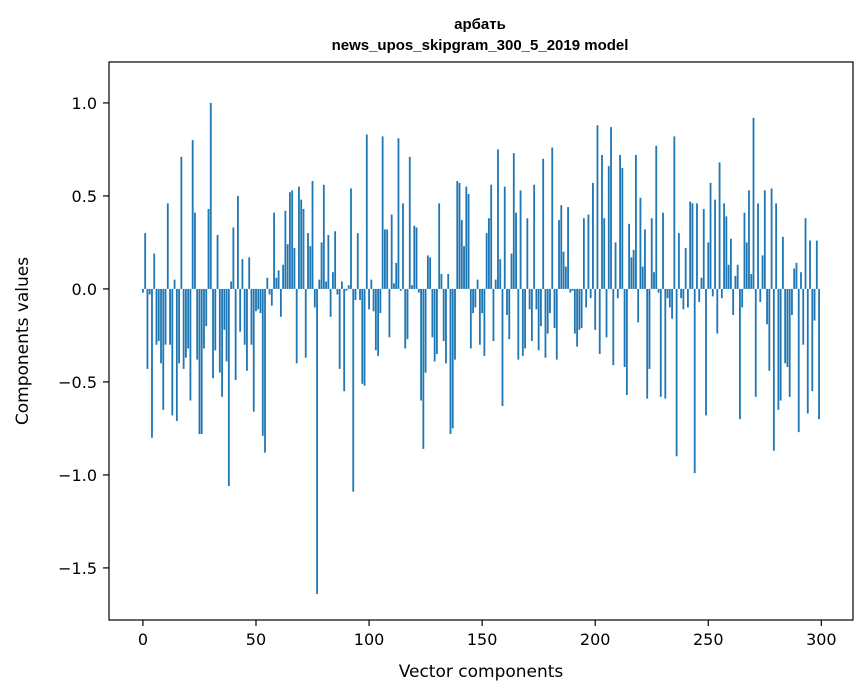 This screenshot has width=867, height=696. Describe the element at coordinates (369, 639) in the screenshot. I see `x-tick-label: 100` at that location.